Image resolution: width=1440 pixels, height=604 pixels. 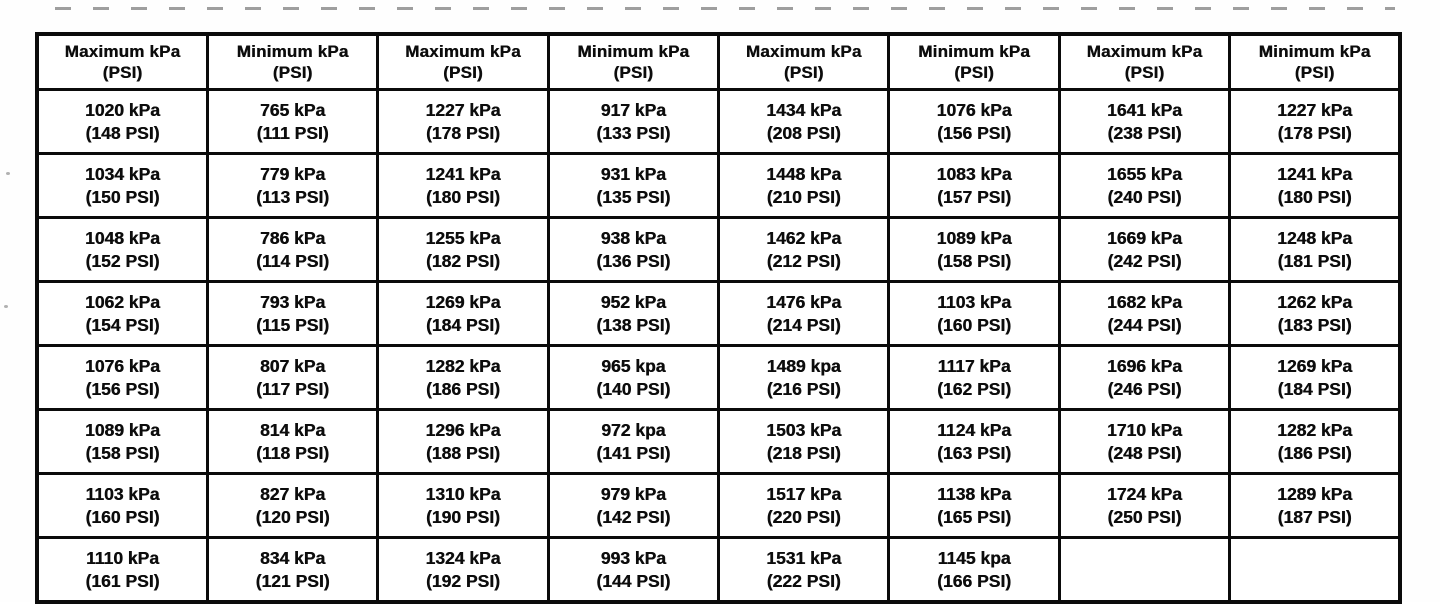 I want to click on kpa-value: 938 kPa, so click(x=633, y=238).